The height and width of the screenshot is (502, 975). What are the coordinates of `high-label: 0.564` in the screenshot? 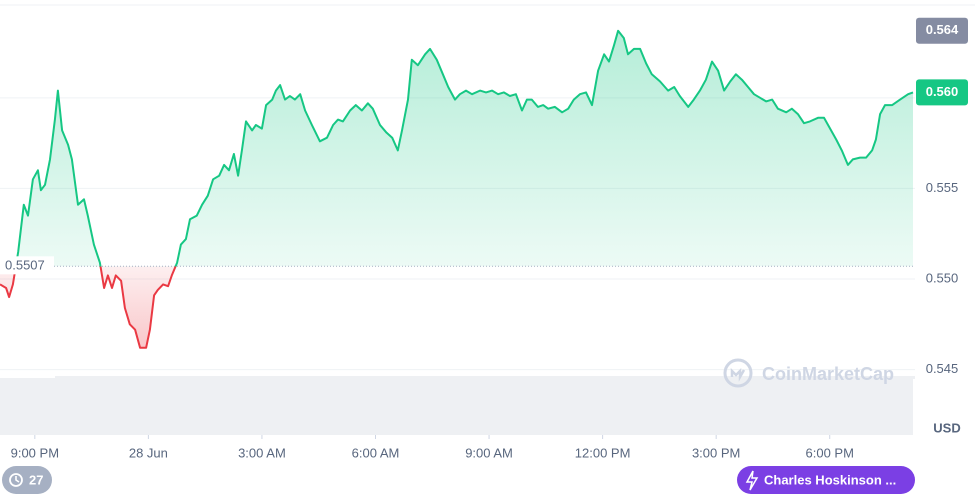 It's located at (942, 29).